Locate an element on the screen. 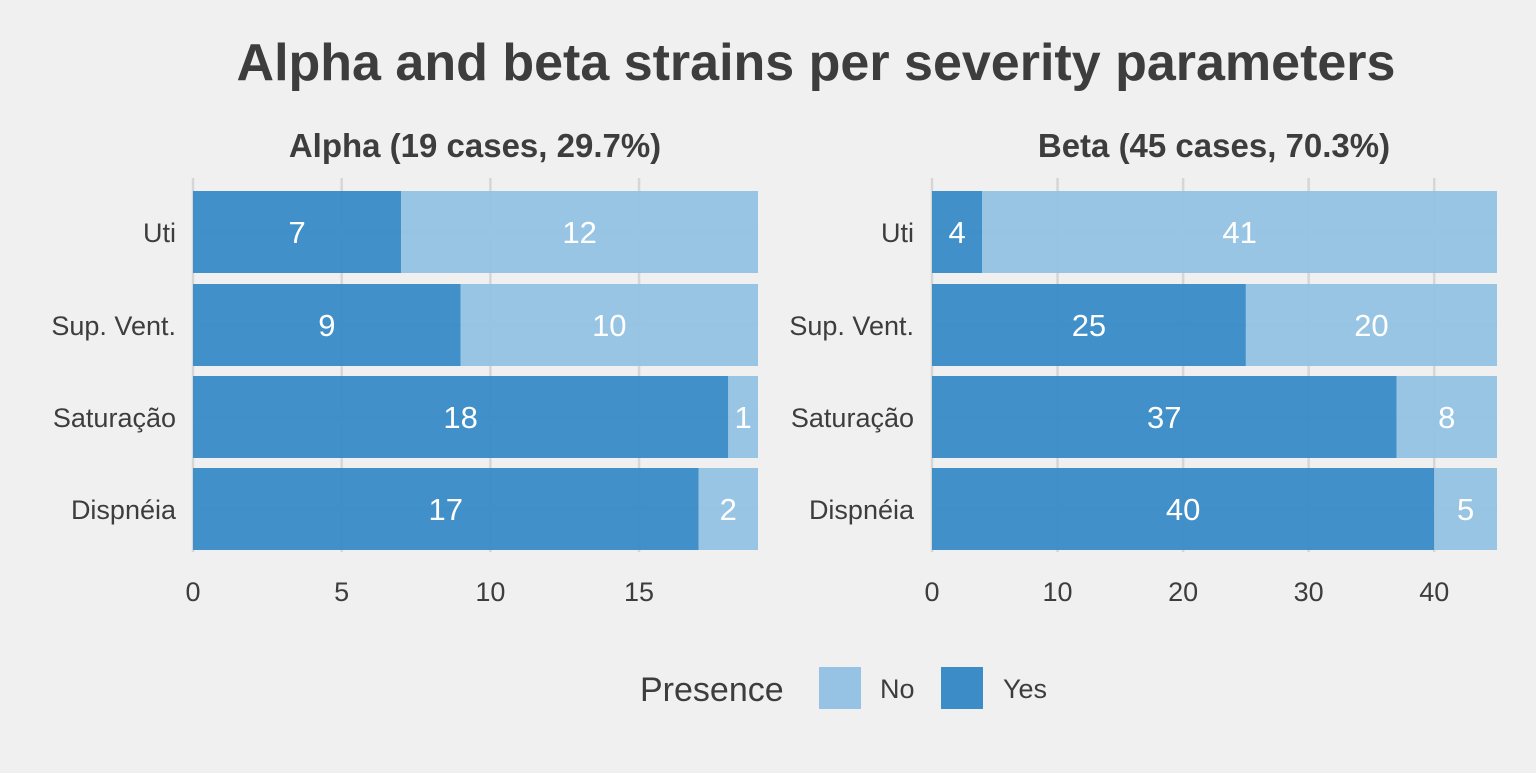 This screenshot has width=1536, height=773. legend-label-no: No is located at coordinates (897, 689).